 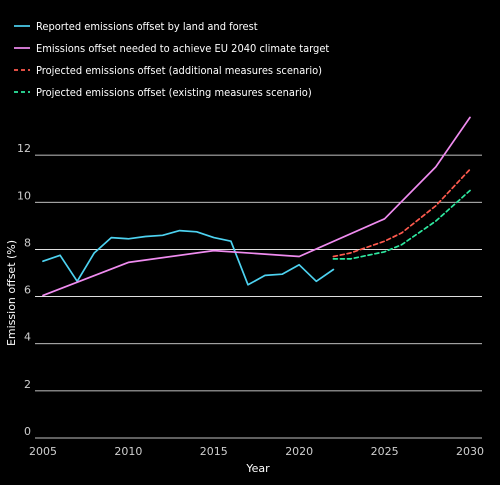 I want to click on y-tick-label: 2, so click(x=27, y=384).